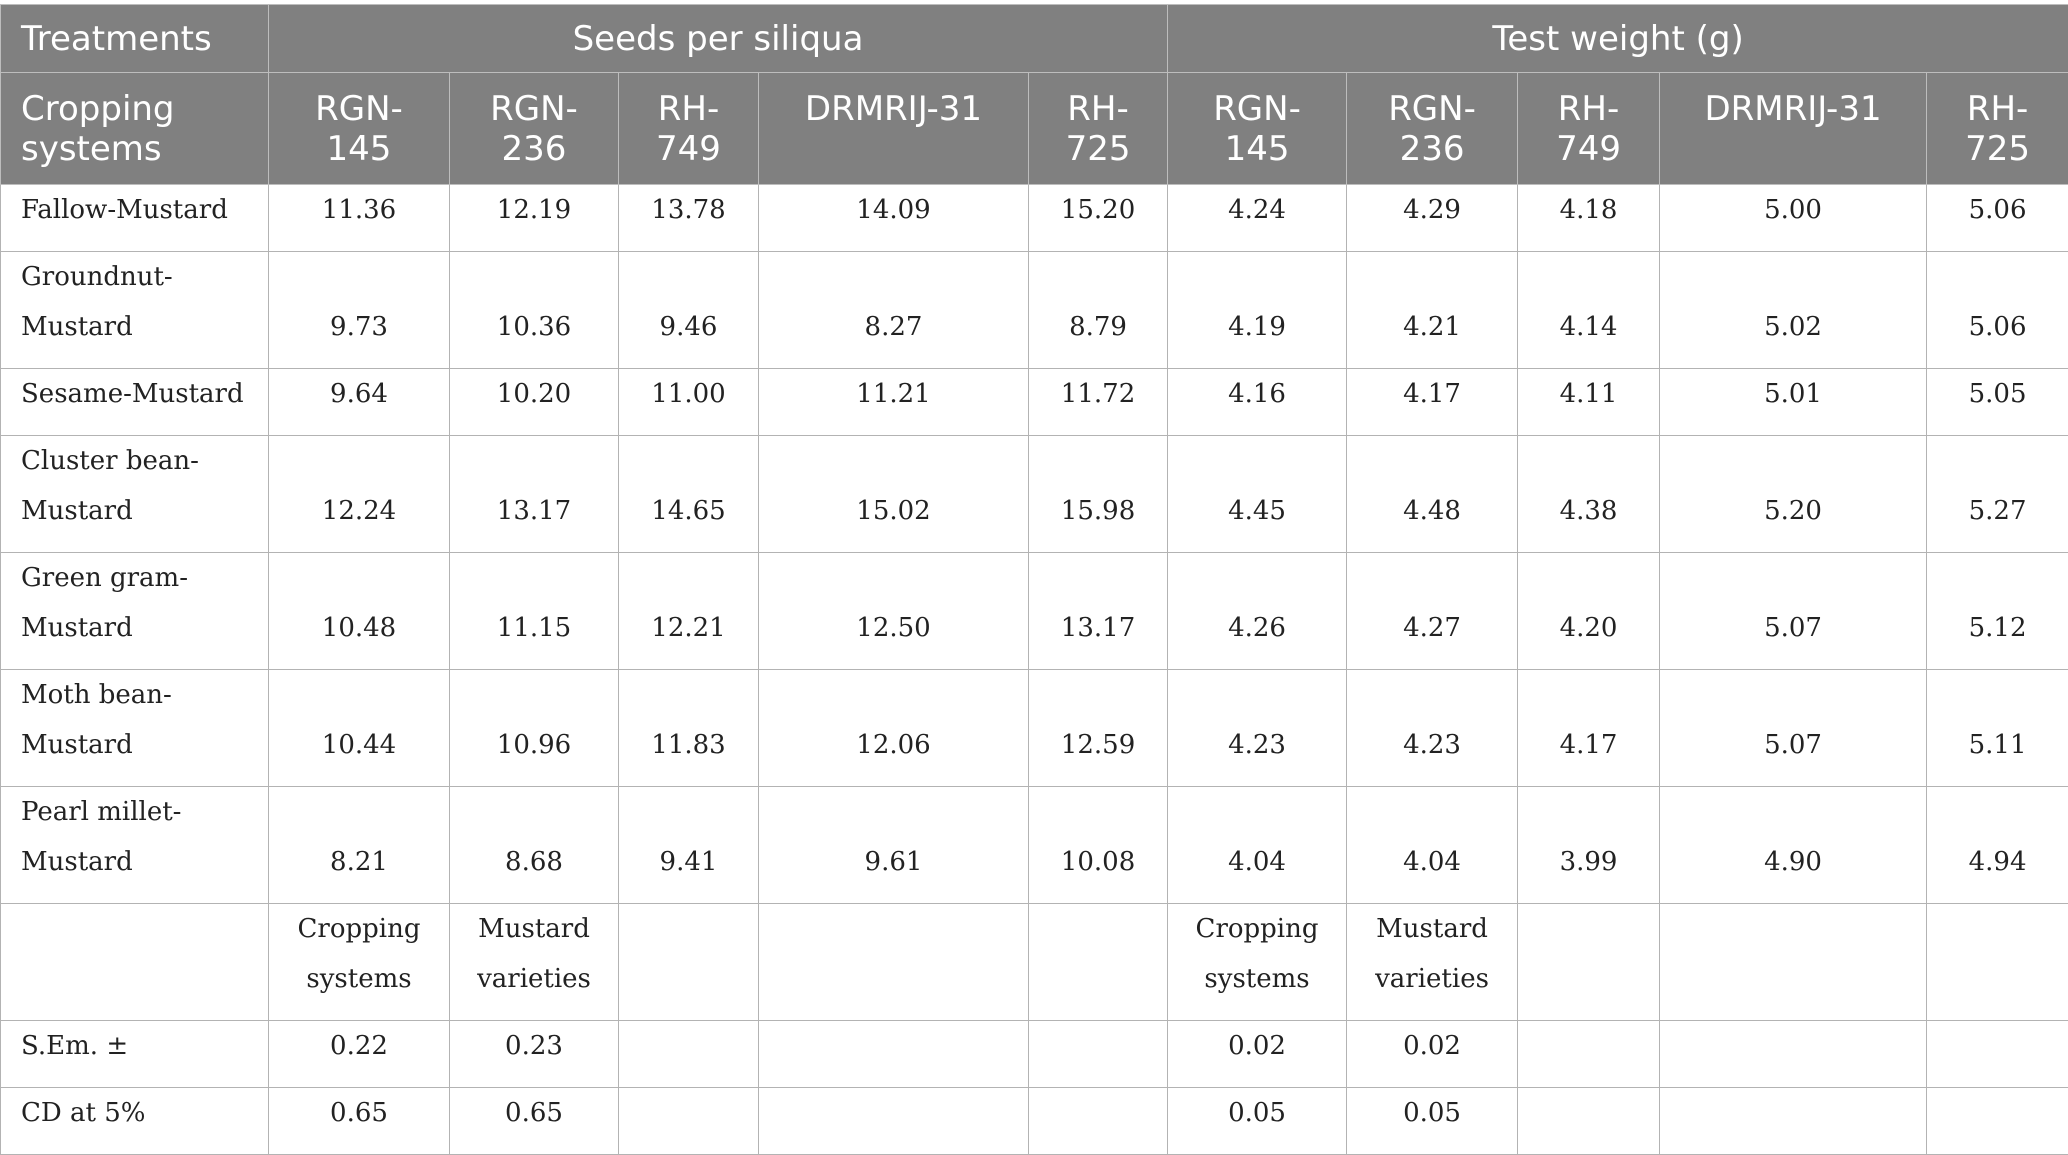  What do you see at coordinates (894, 728) in the screenshot?
I see `seeds-value-cell: 12.06` at bounding box center [894, 728].